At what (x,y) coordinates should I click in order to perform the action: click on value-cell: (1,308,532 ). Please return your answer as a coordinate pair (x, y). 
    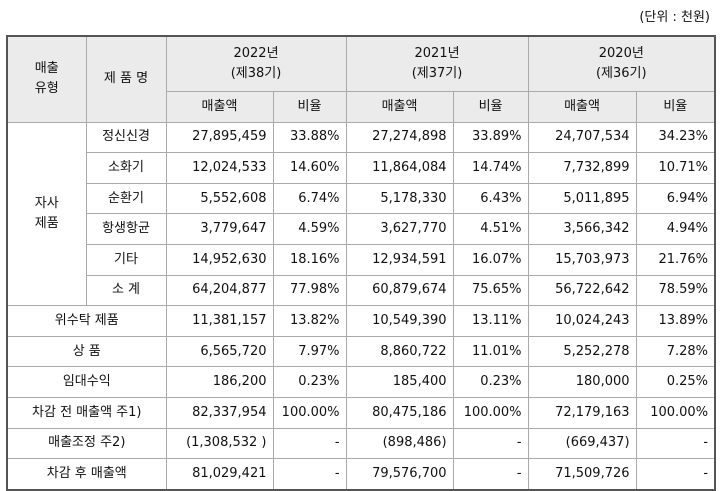
    Looking at the image, I should click on (219, 443).